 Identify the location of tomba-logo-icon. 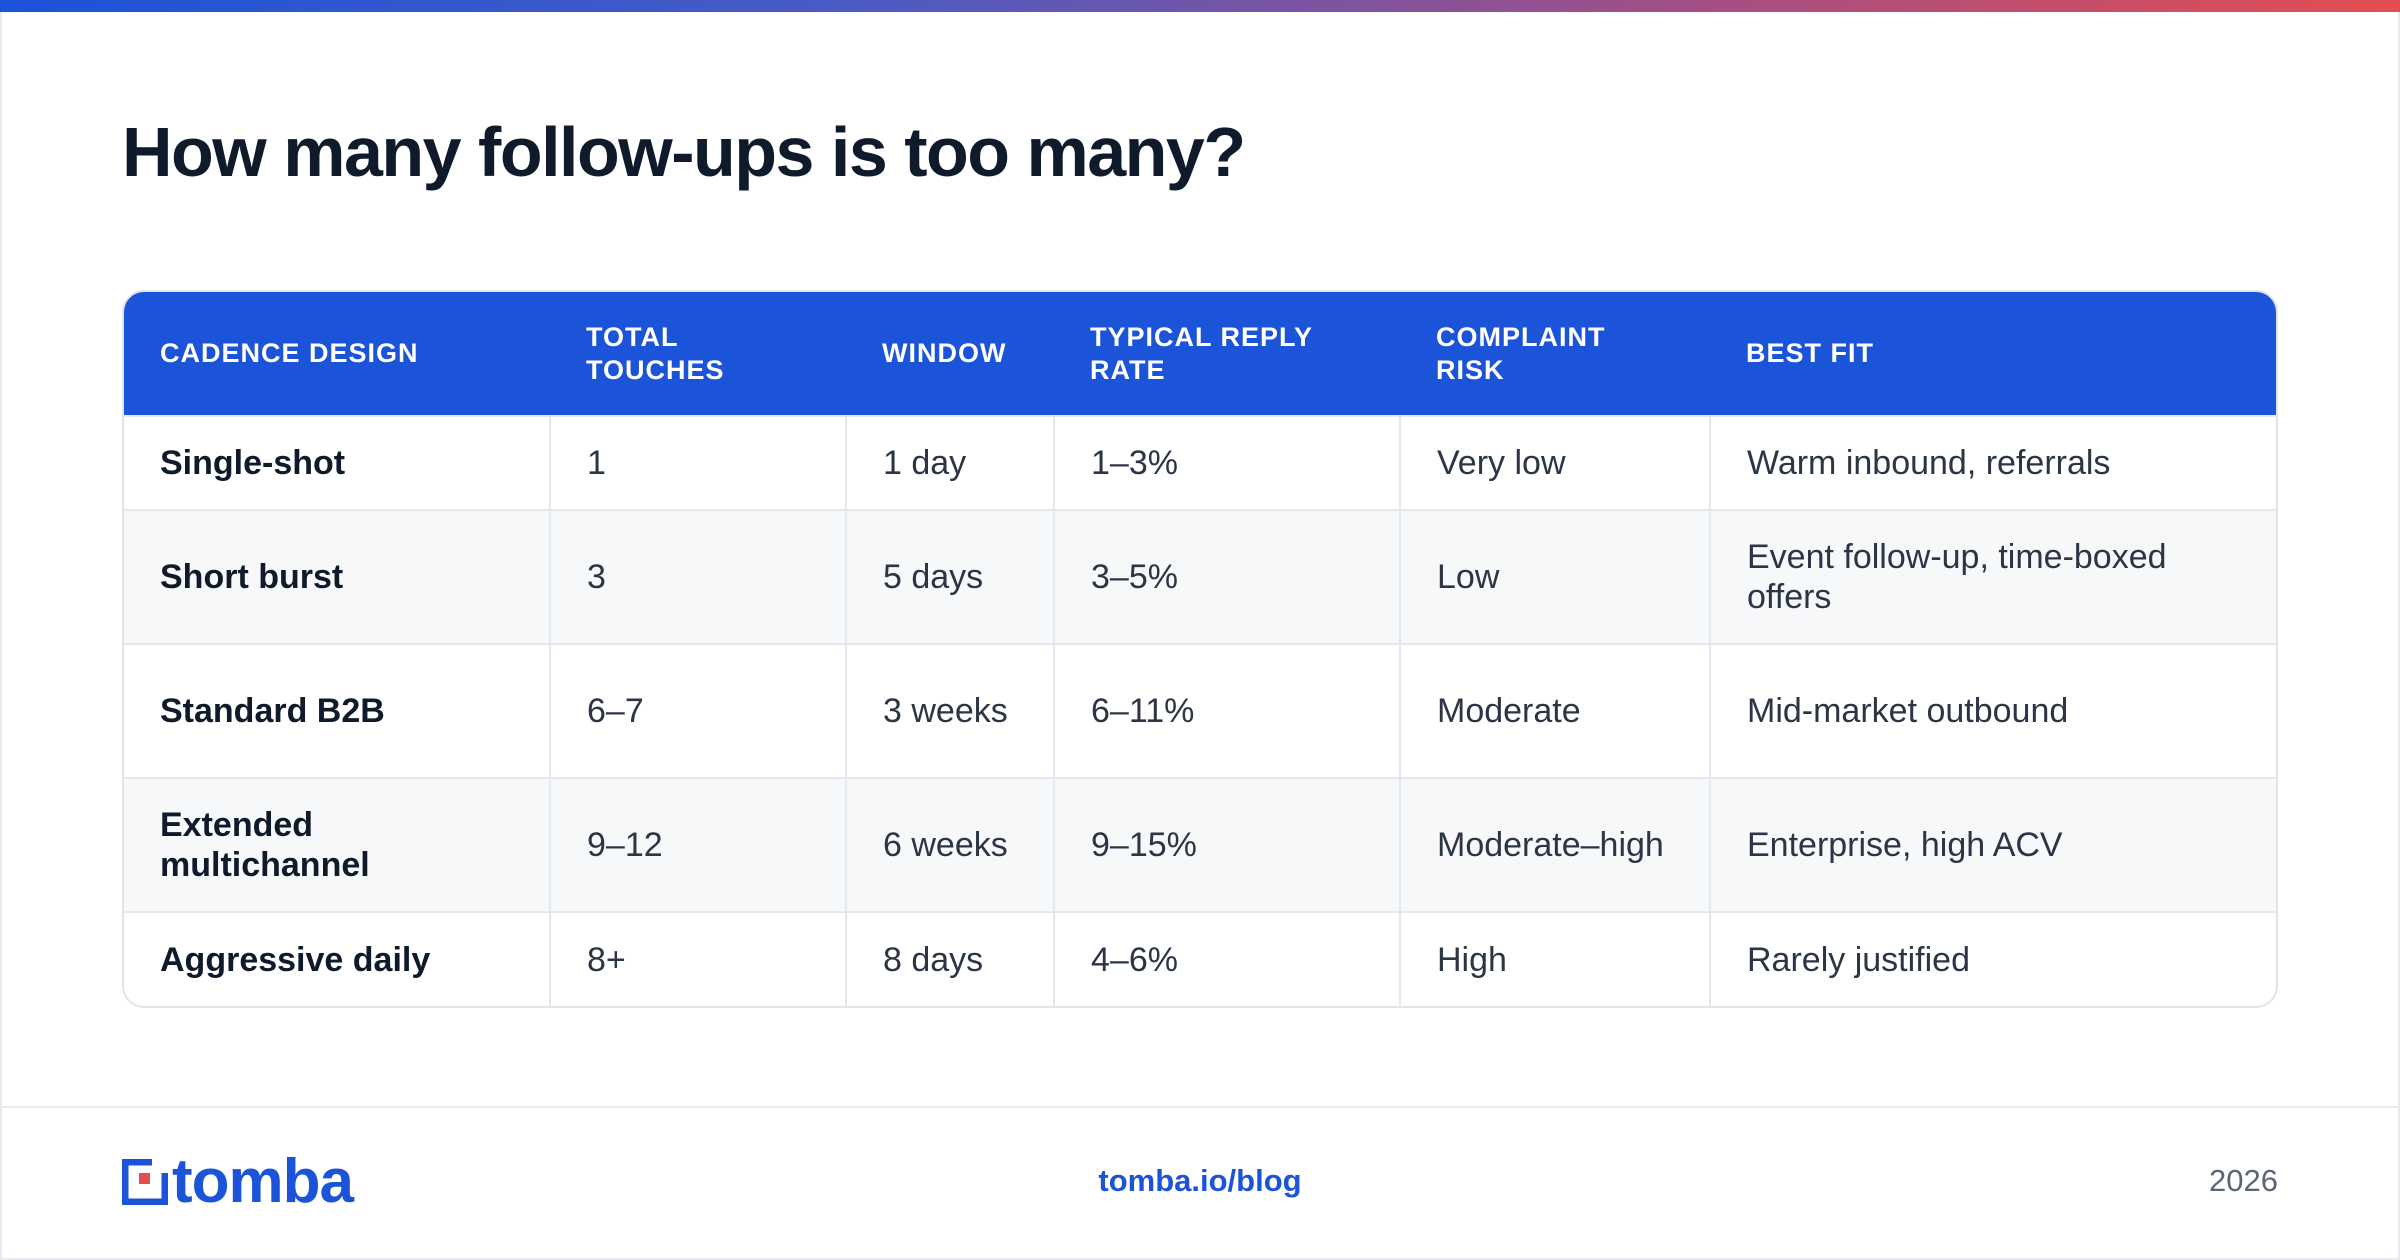
(145, 1182).